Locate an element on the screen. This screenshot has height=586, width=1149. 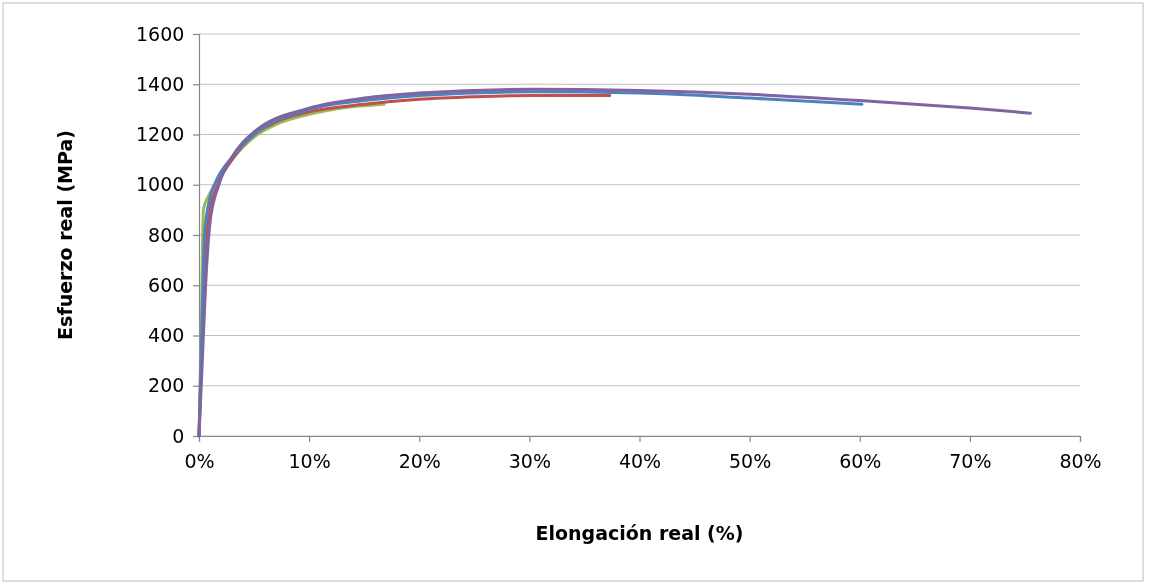
y-tick-label: 1200 is located at coordinates (160, 134).